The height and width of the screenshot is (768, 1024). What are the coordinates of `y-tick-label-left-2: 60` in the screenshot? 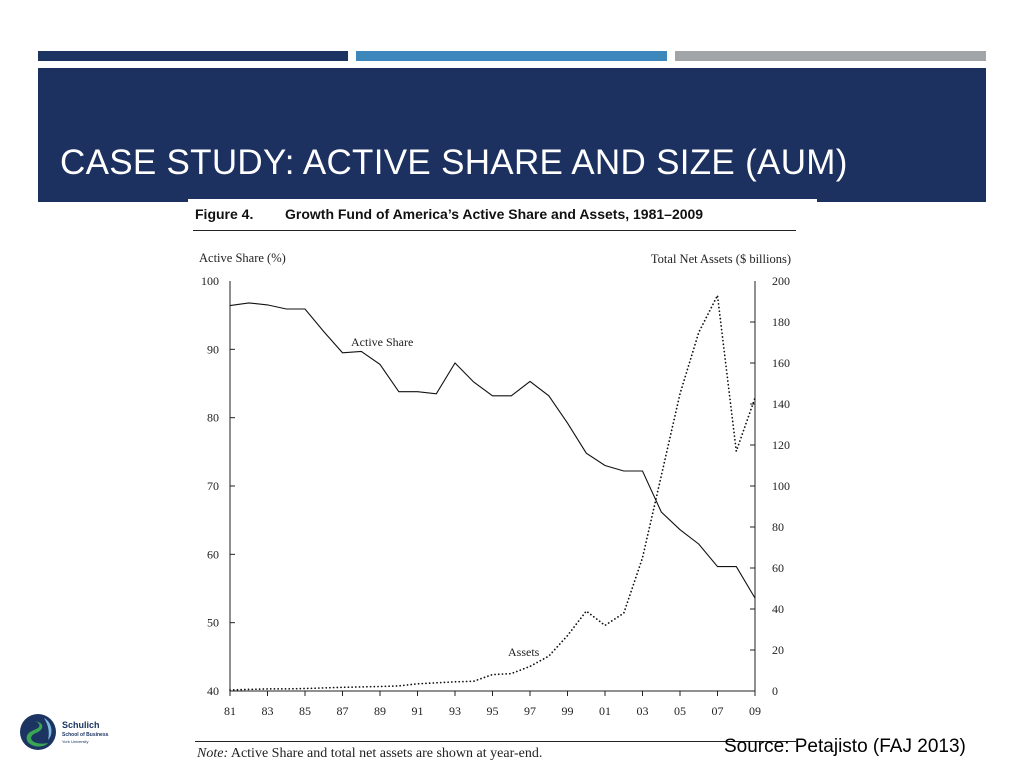 It's located at (213, 554).